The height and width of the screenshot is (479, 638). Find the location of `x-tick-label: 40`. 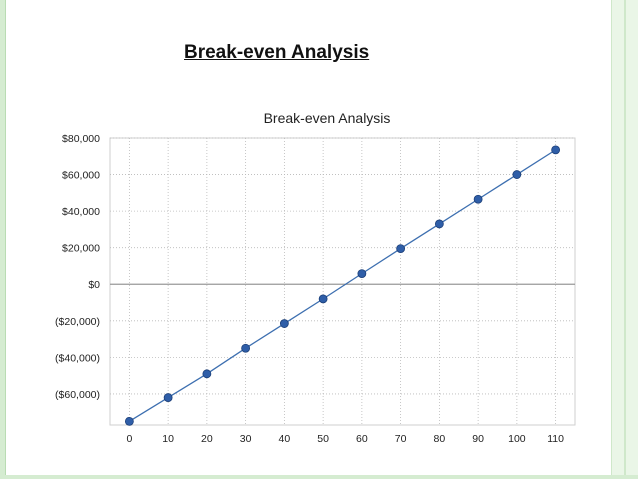

x-tick-label: 40 is located at coordinates (285, 439).